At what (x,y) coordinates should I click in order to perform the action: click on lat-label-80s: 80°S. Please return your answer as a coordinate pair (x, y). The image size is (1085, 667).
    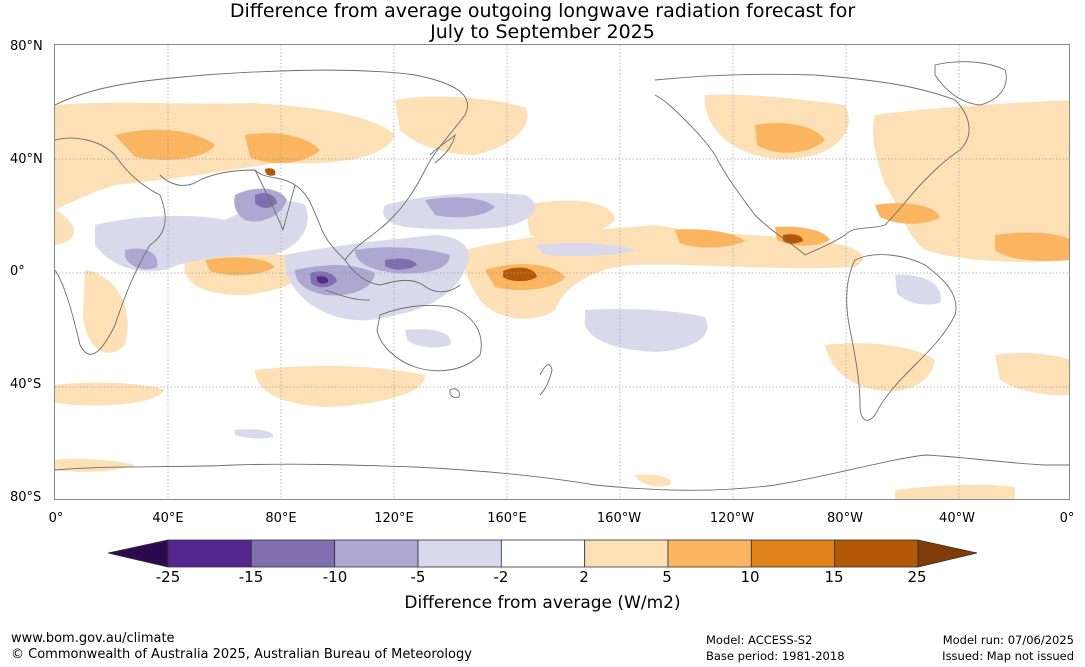
    Looking at the image, I should click on (26, 497).